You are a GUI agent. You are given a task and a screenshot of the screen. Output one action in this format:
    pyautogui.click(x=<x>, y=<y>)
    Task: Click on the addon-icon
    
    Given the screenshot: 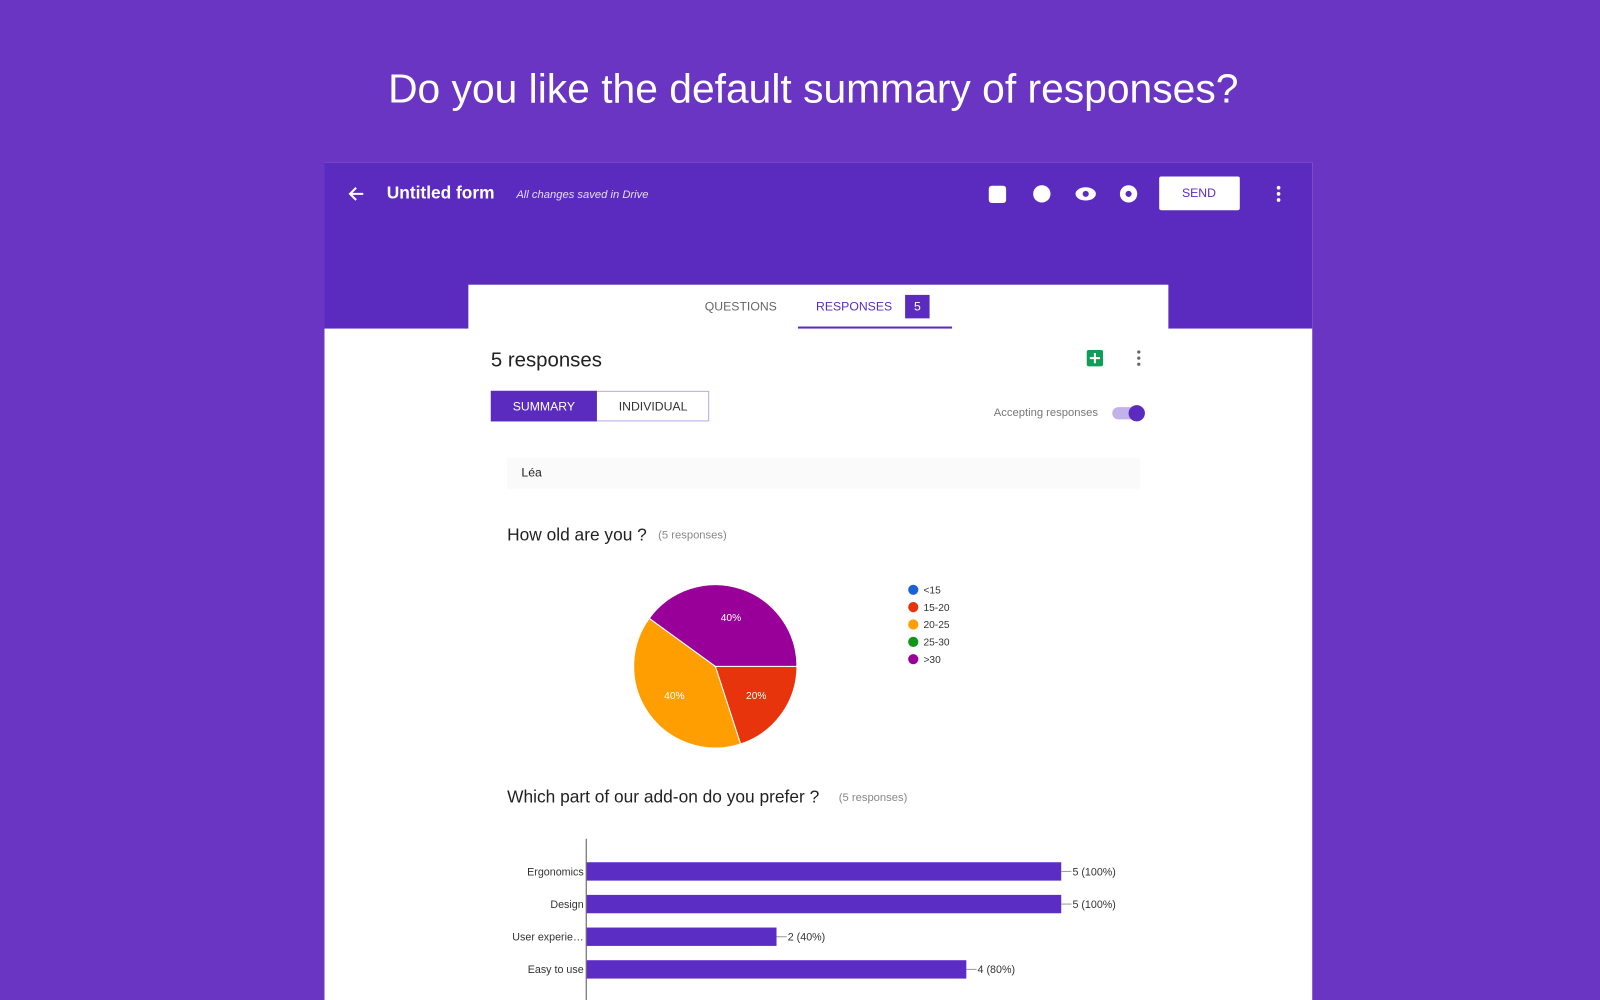 What is the action you would take?
    pyautogui.click(x=997, y=194)
    